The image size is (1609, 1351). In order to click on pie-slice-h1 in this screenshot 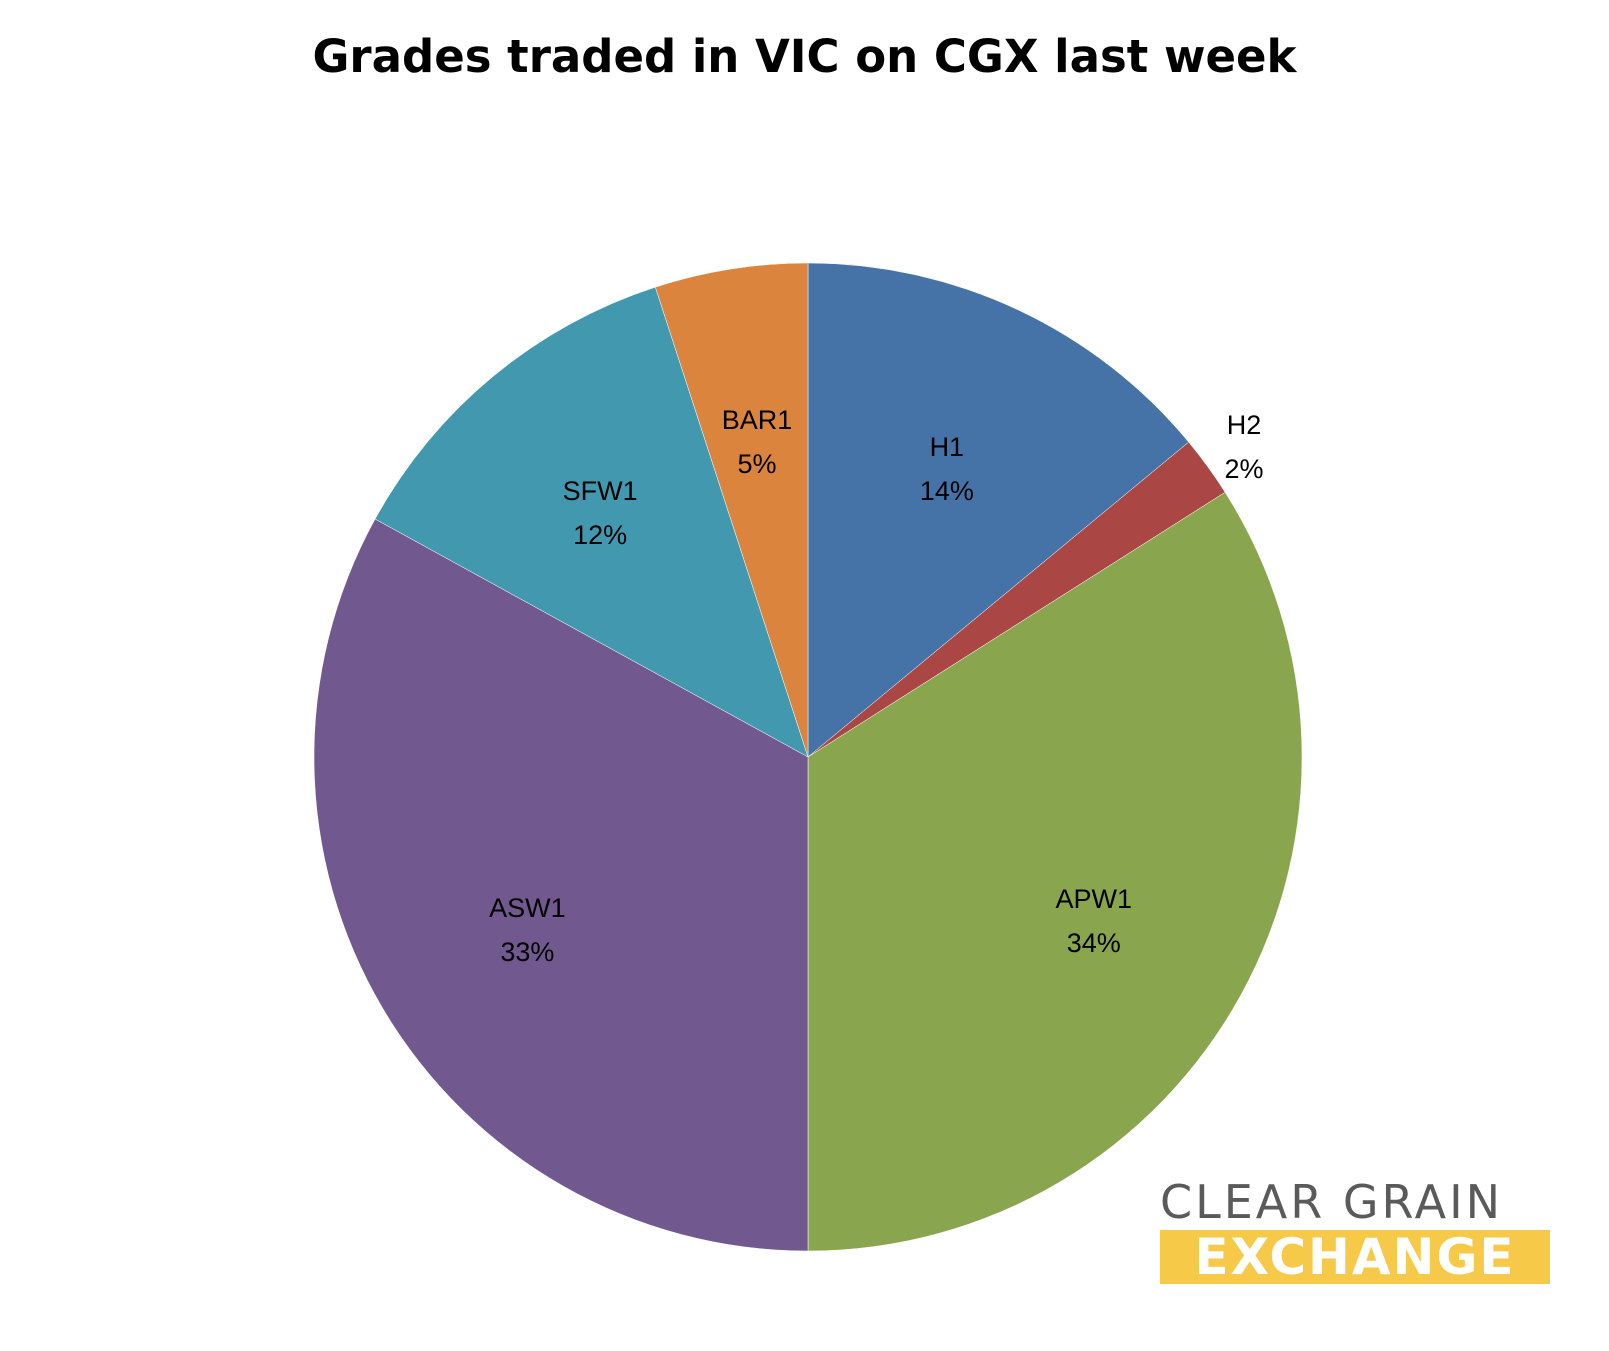, I will do `click(998, 510)`.